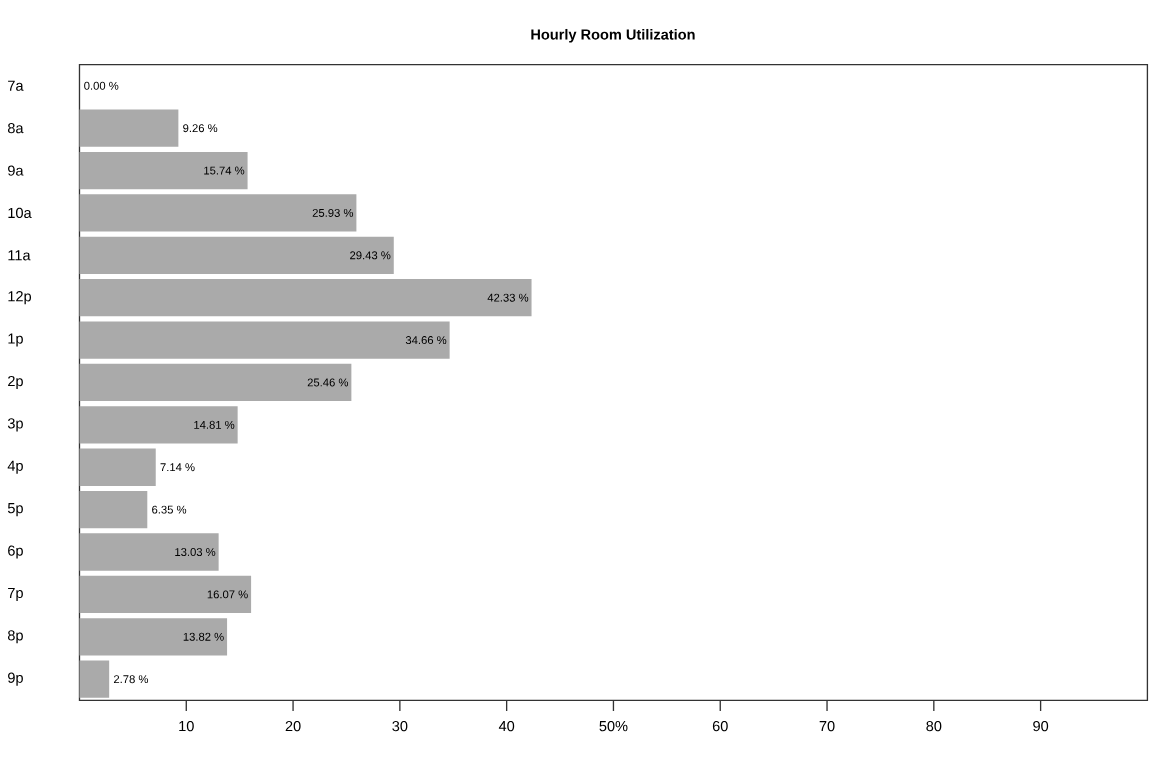 This screenshot has height=758, width=1158. I want to click on data-label: 34.66 %, so click(426, 340).